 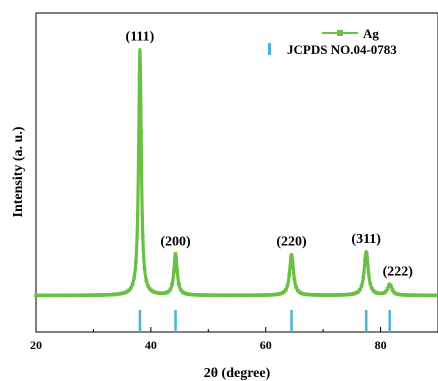 I want to click on peak-label: (222), so click(x=398, y=272).